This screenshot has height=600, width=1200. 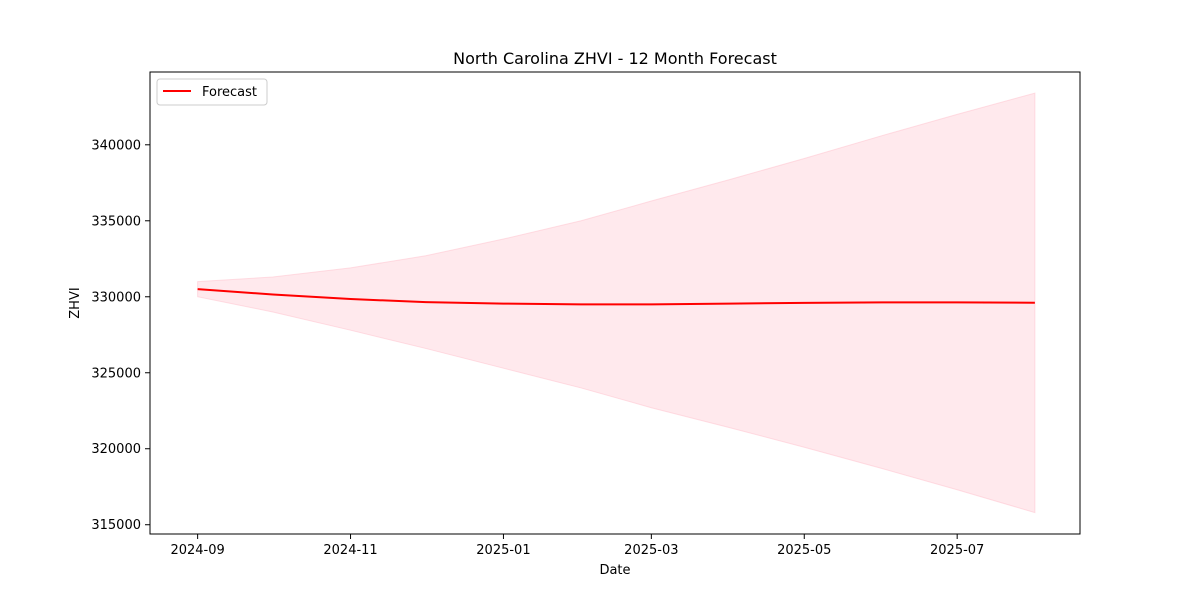 I want to click on x-tick-label: 2025-01, so click(x=503, y=550).